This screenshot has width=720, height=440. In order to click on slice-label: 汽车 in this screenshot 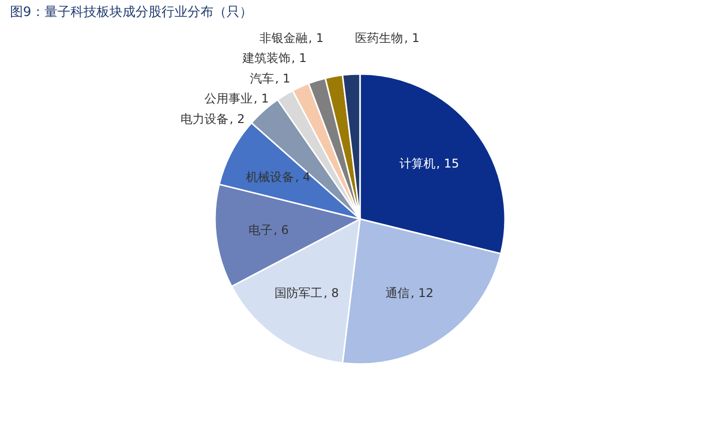, I will do `click(262, 78)`.